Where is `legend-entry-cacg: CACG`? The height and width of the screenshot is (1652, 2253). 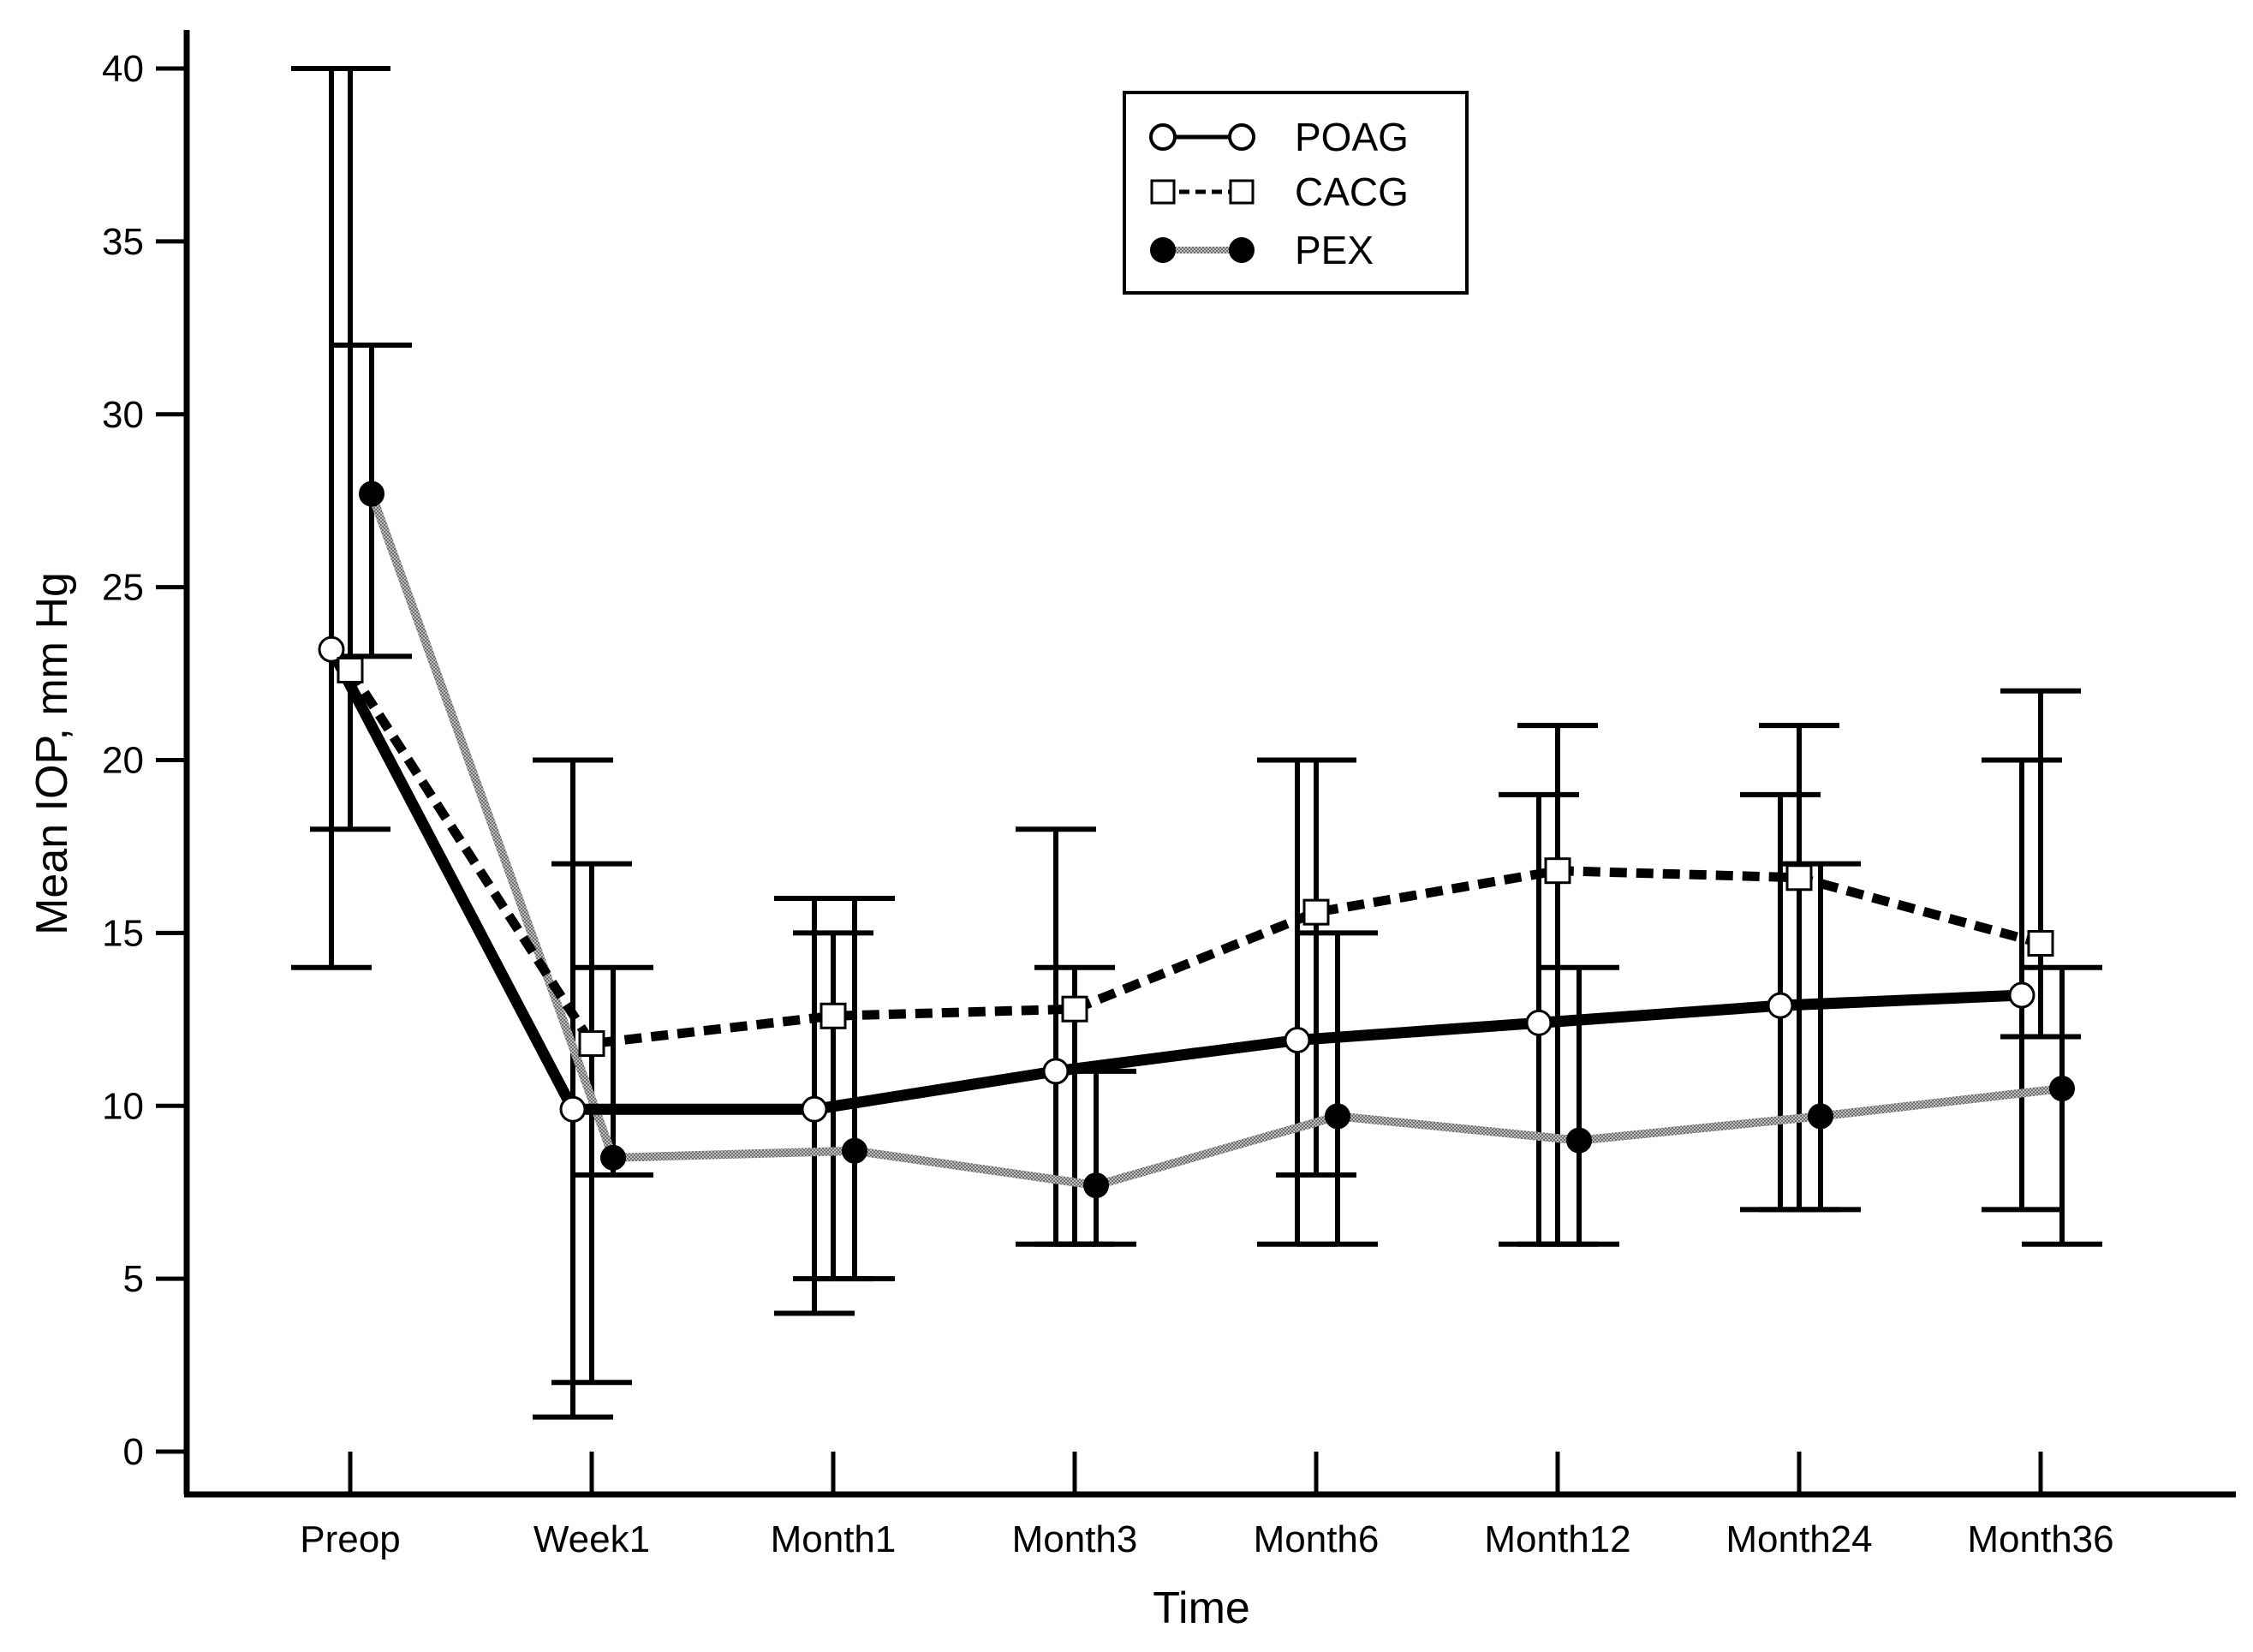 legend-entry-cacg: CACG is located at coordinates (1279, 192).